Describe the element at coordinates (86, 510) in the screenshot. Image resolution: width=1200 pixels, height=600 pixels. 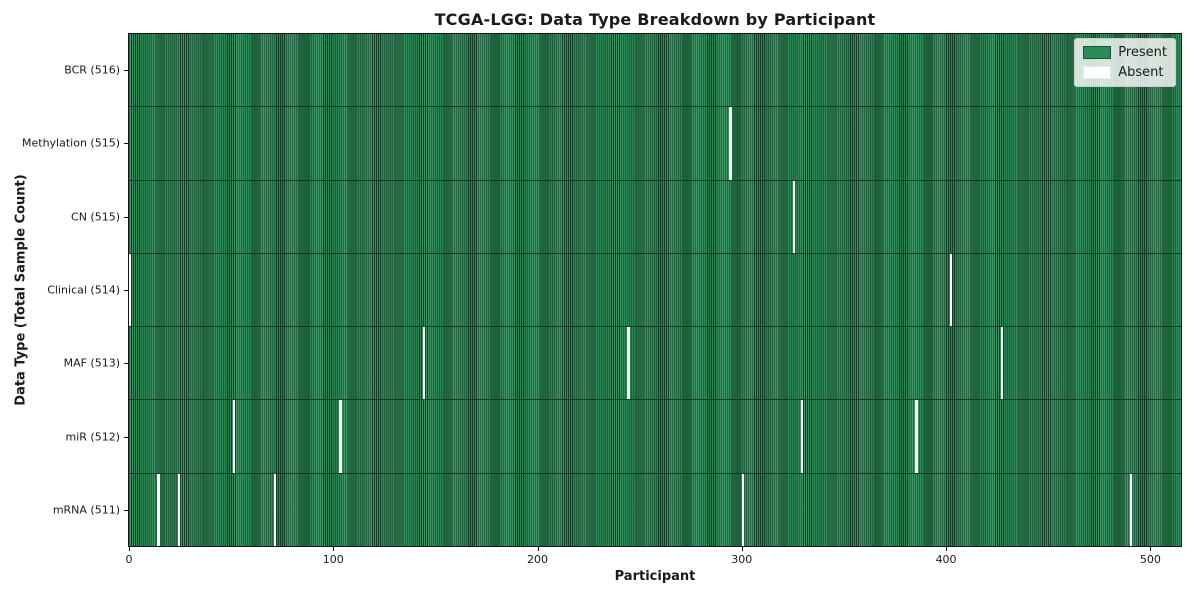
I see `y-tick-label: mRNA (511)` at that location.